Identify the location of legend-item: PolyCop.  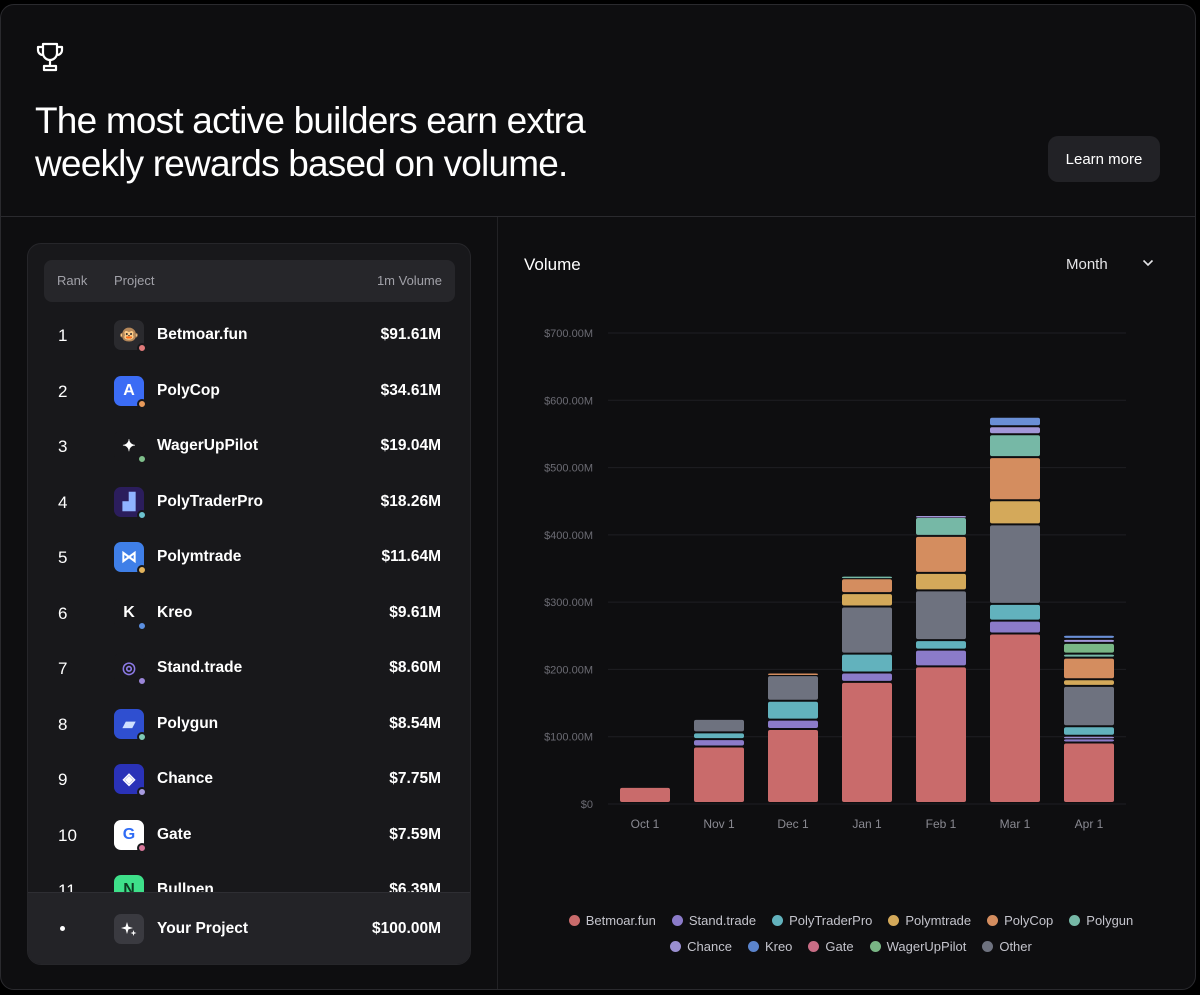
(1020, 920).